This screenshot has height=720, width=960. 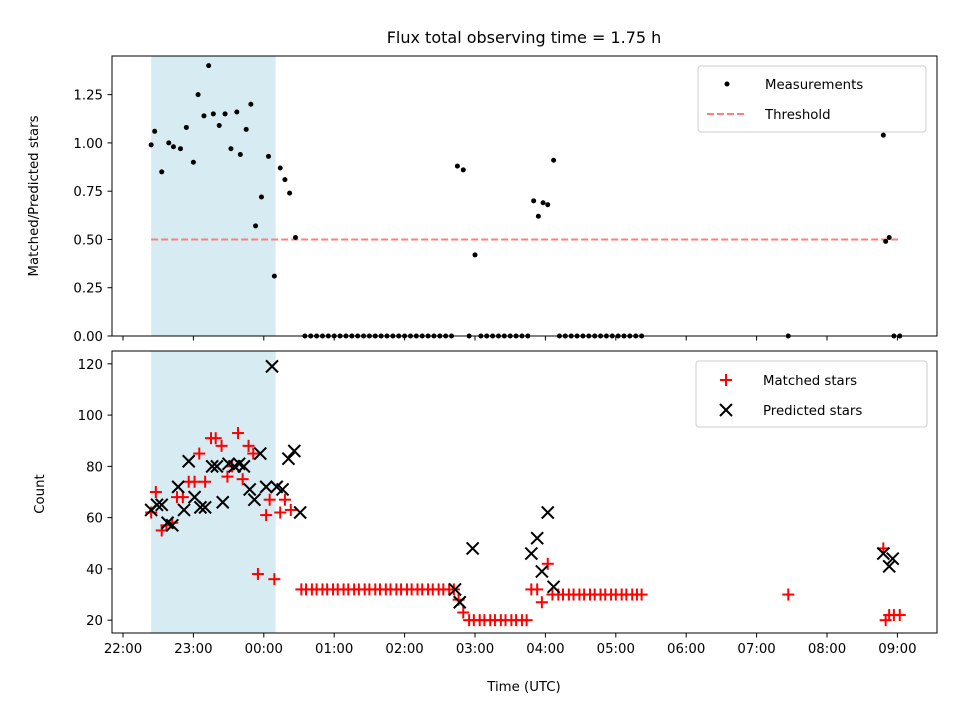 What do you see at coordinates (812, 411) in the screenshot?
I see `legend-predicted-label: Predicted stars` at bounding box center [812, 411].